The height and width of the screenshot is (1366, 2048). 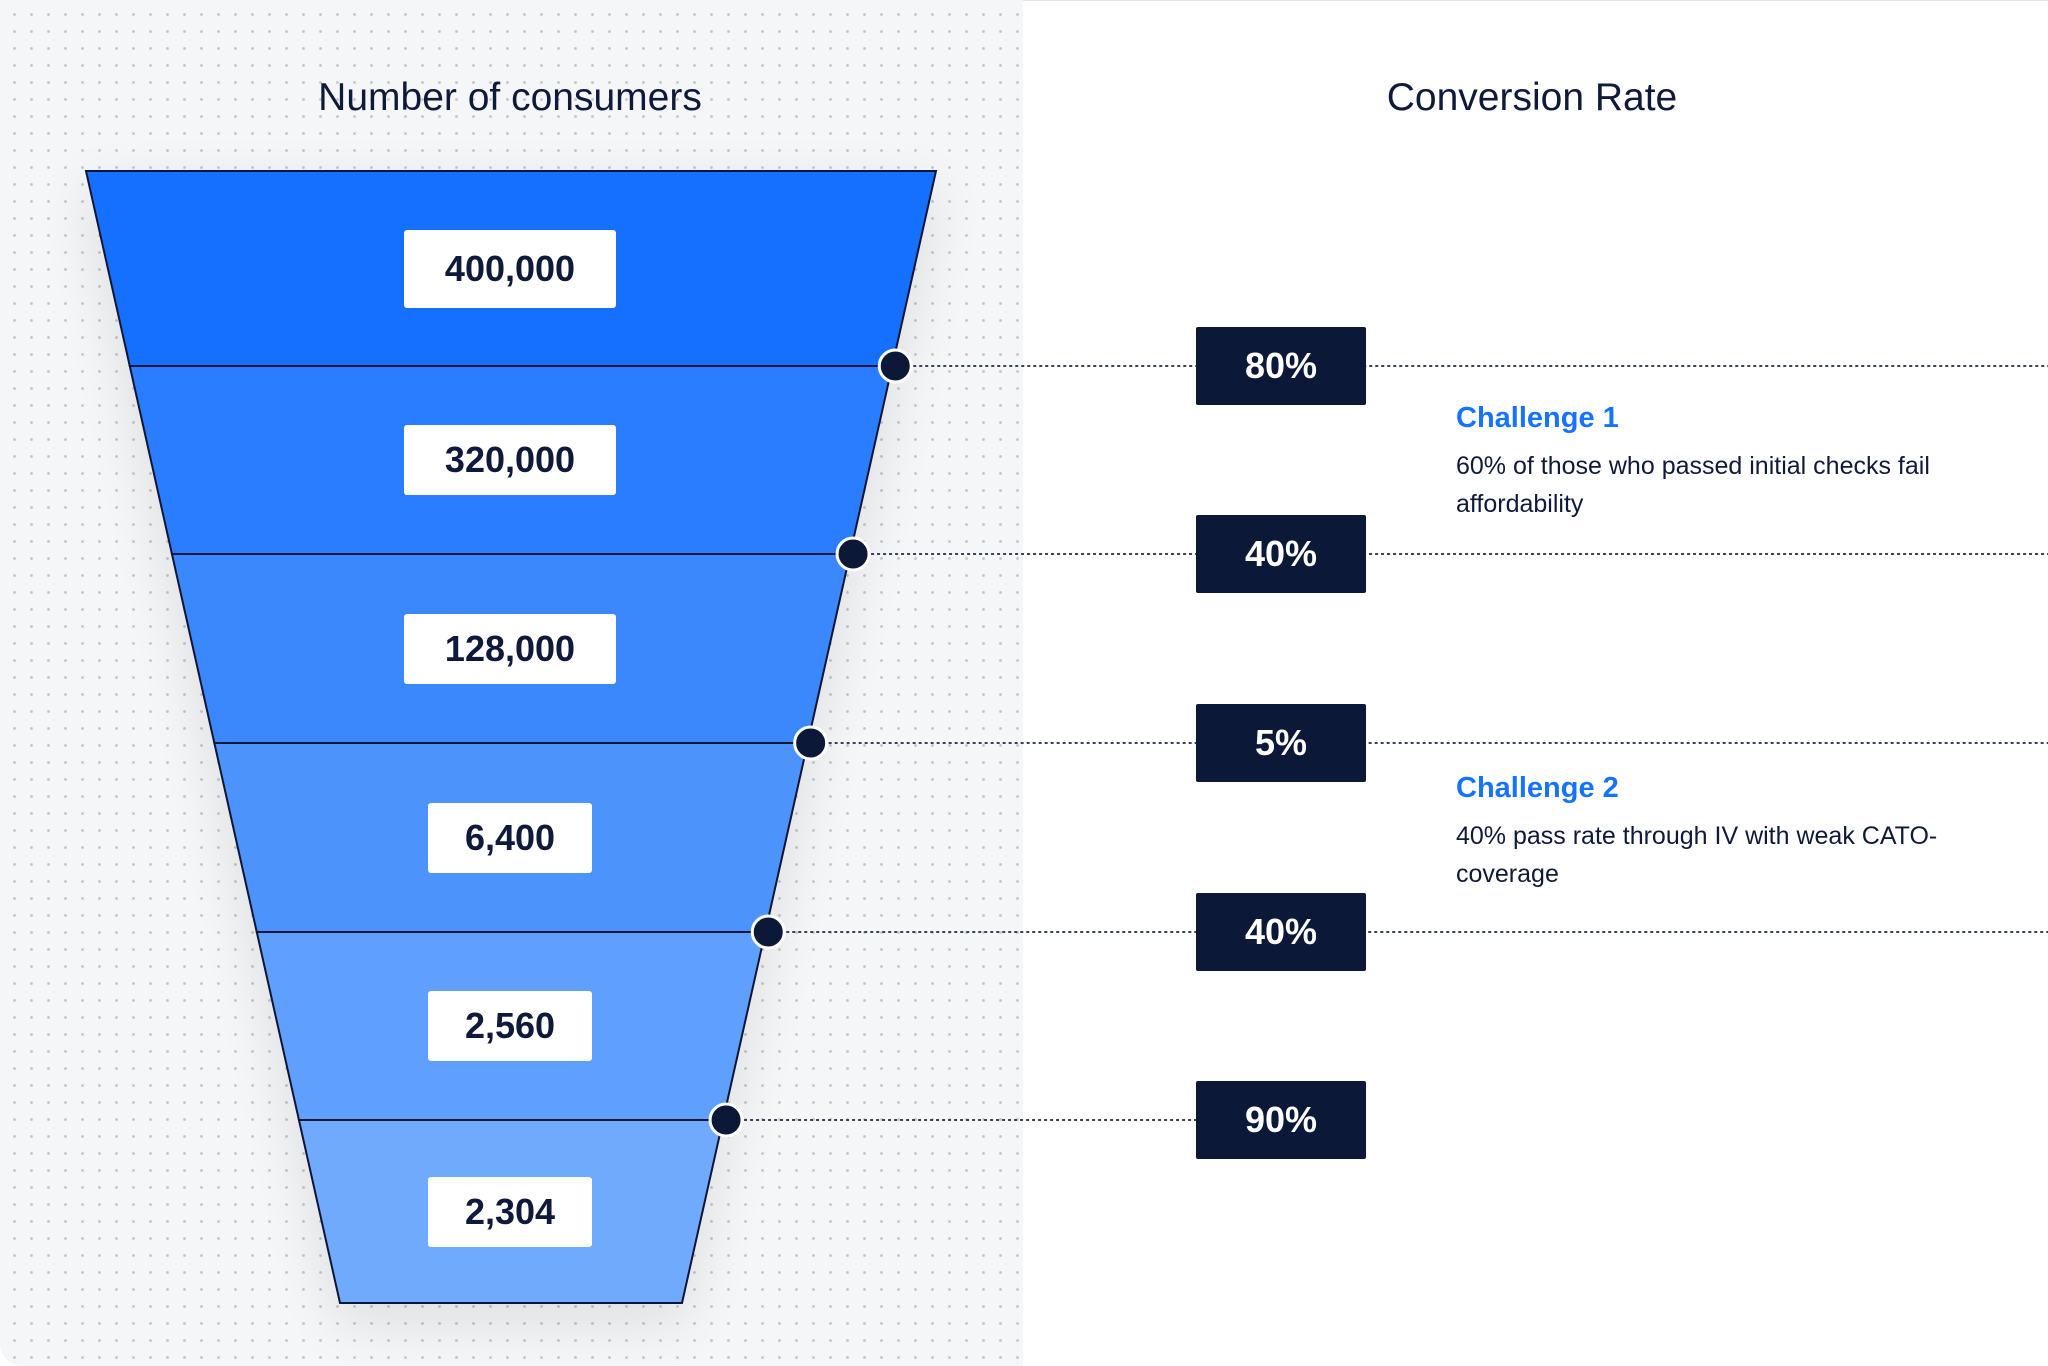 I want to click on conversion-rate-badge-3: 5%, so click(x=1281, y=743).